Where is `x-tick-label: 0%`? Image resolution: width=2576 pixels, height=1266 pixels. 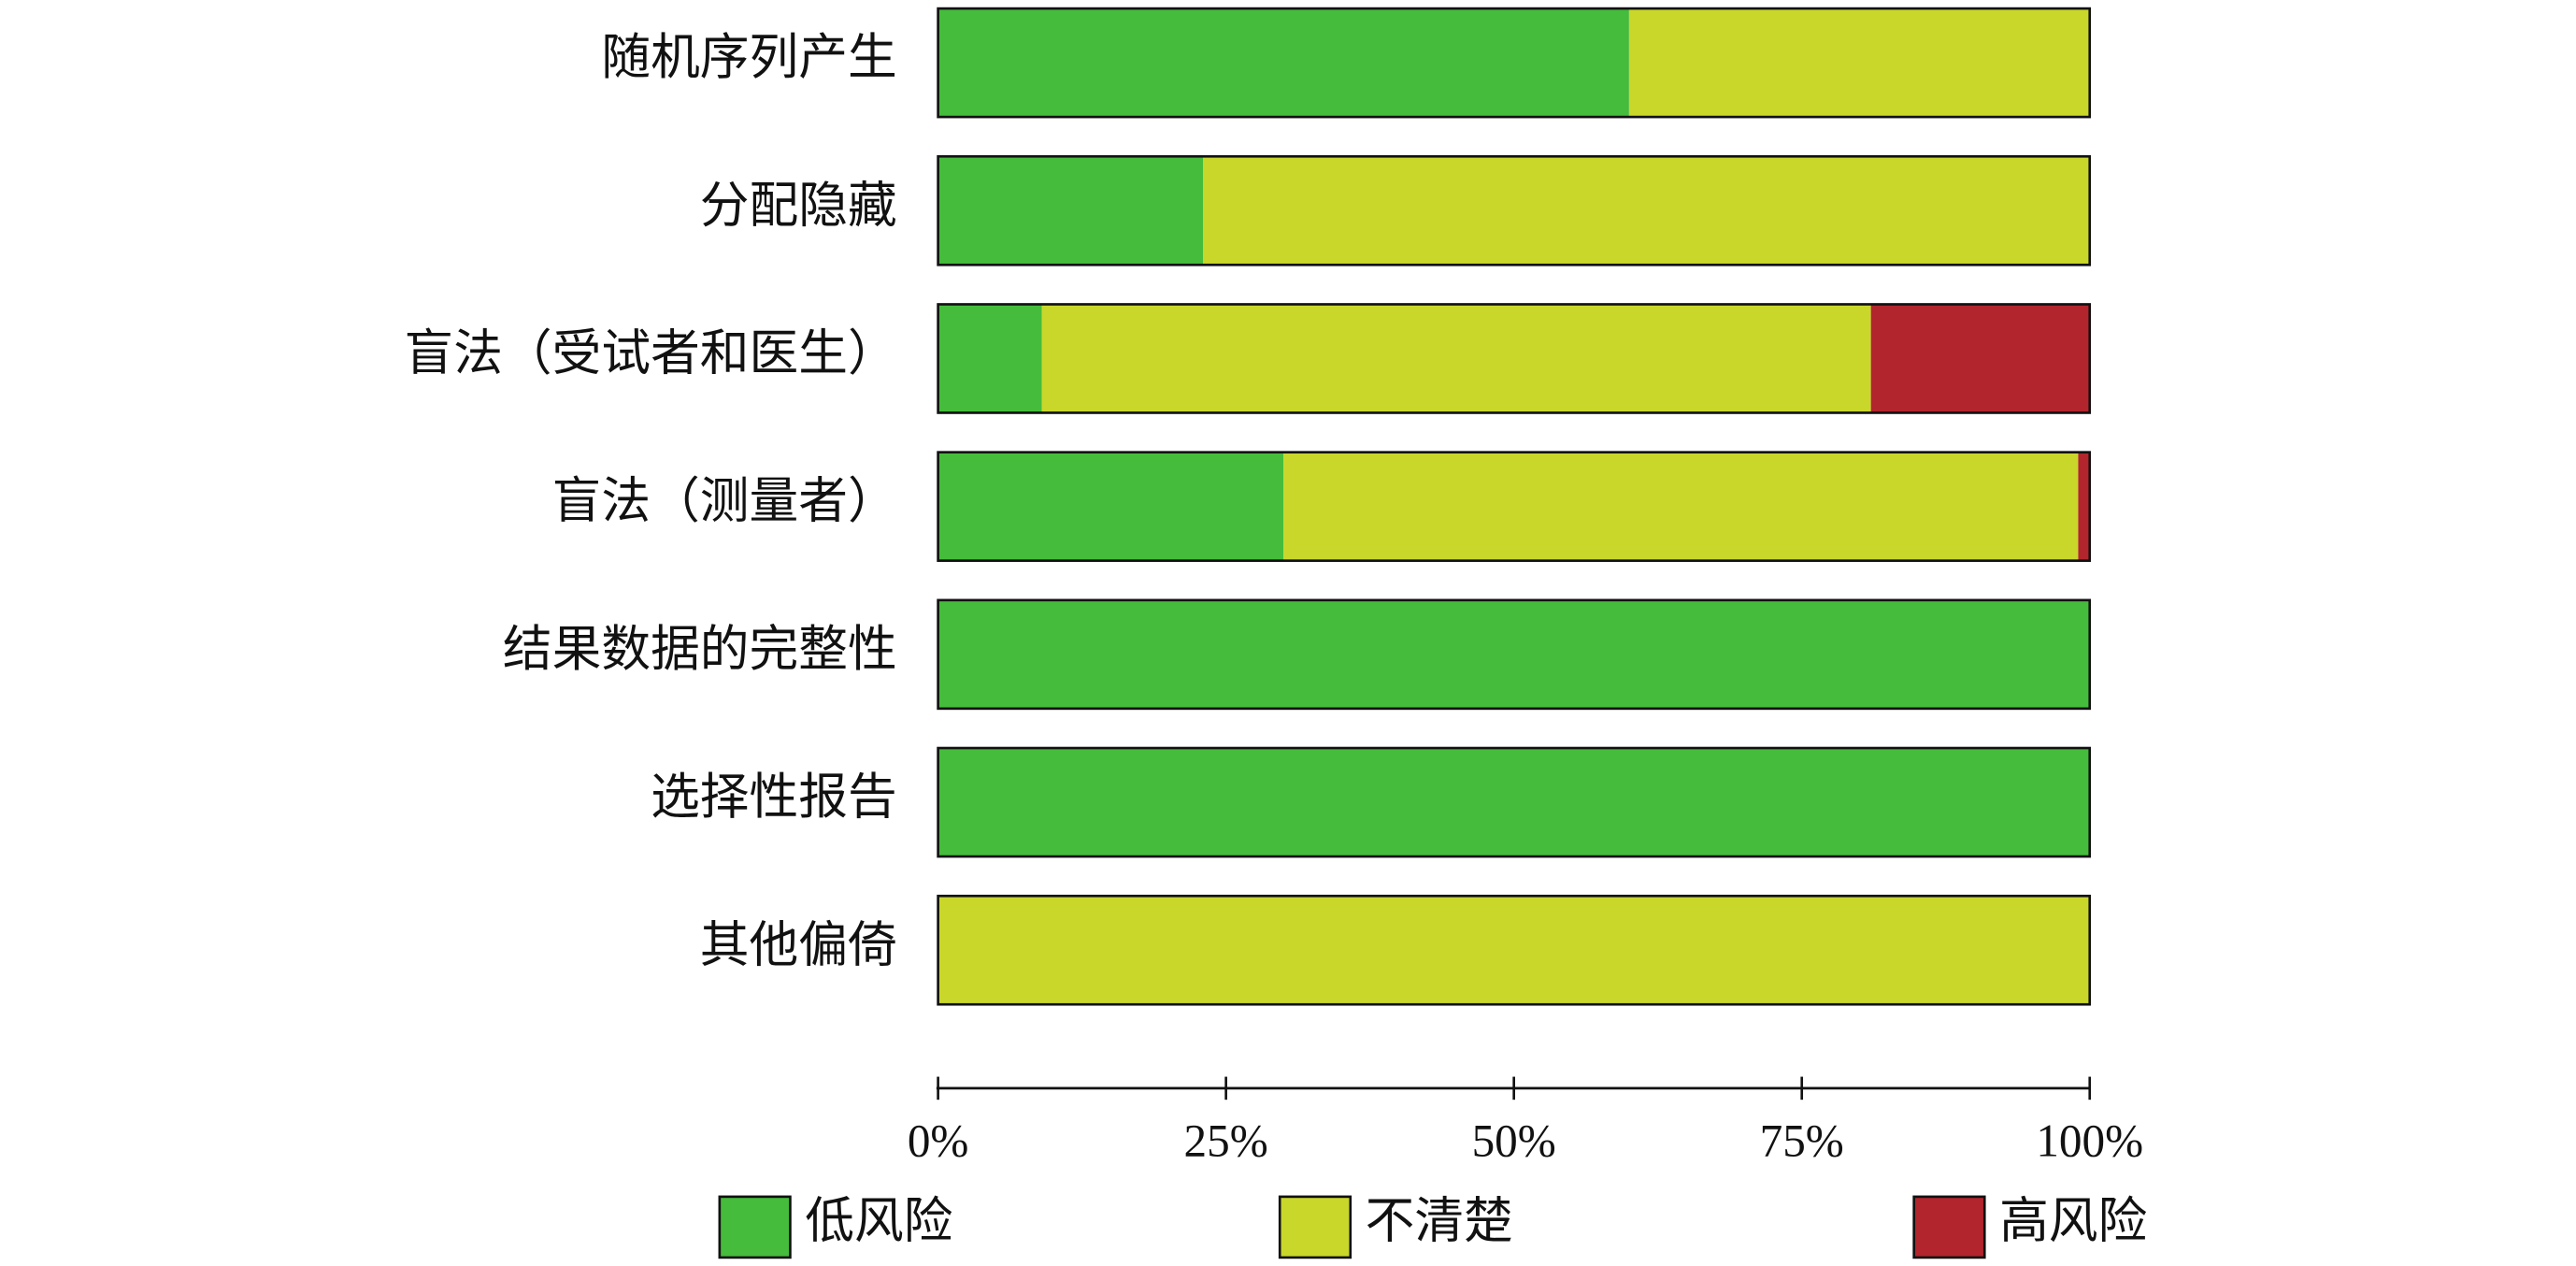 x-tick-label: 0% is located at coordinates (938, 1141).